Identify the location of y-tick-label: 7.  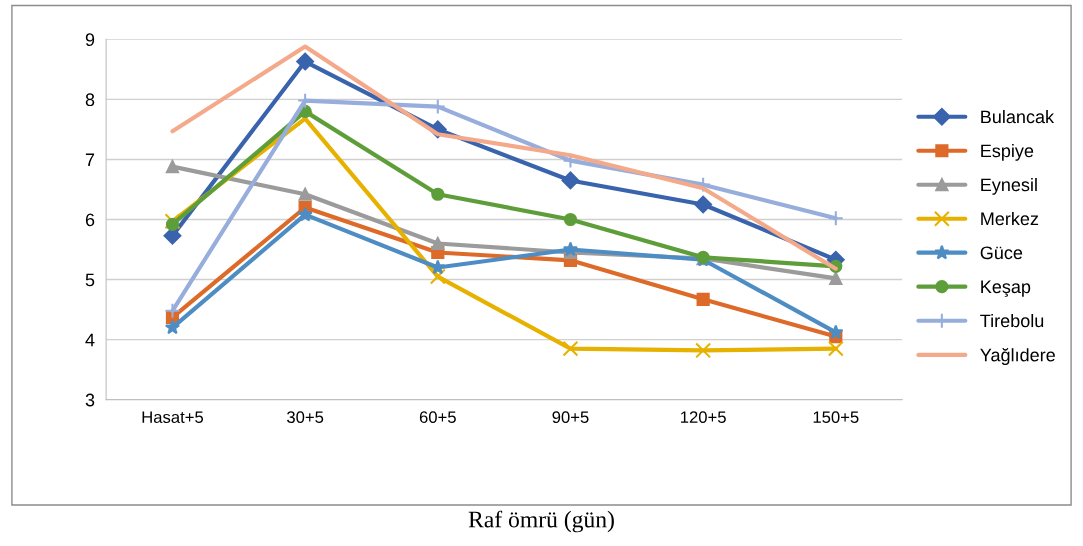
(90, 159).